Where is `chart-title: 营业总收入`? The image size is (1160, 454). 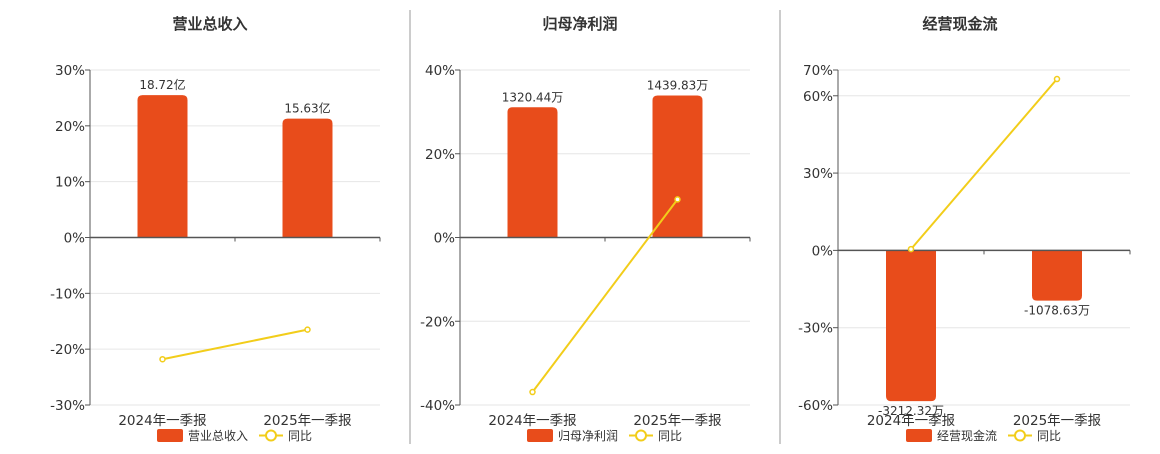 chart-title: 营业总收入 is located at coordinates (209, 24).